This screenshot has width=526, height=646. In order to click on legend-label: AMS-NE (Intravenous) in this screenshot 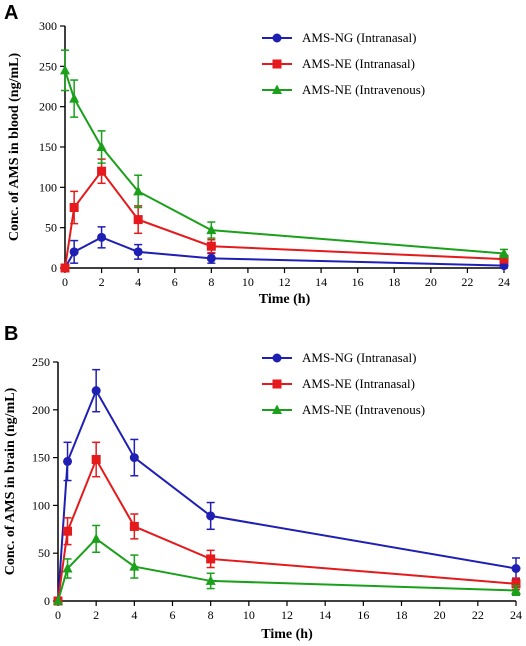, I will do `click(363, 89)`.